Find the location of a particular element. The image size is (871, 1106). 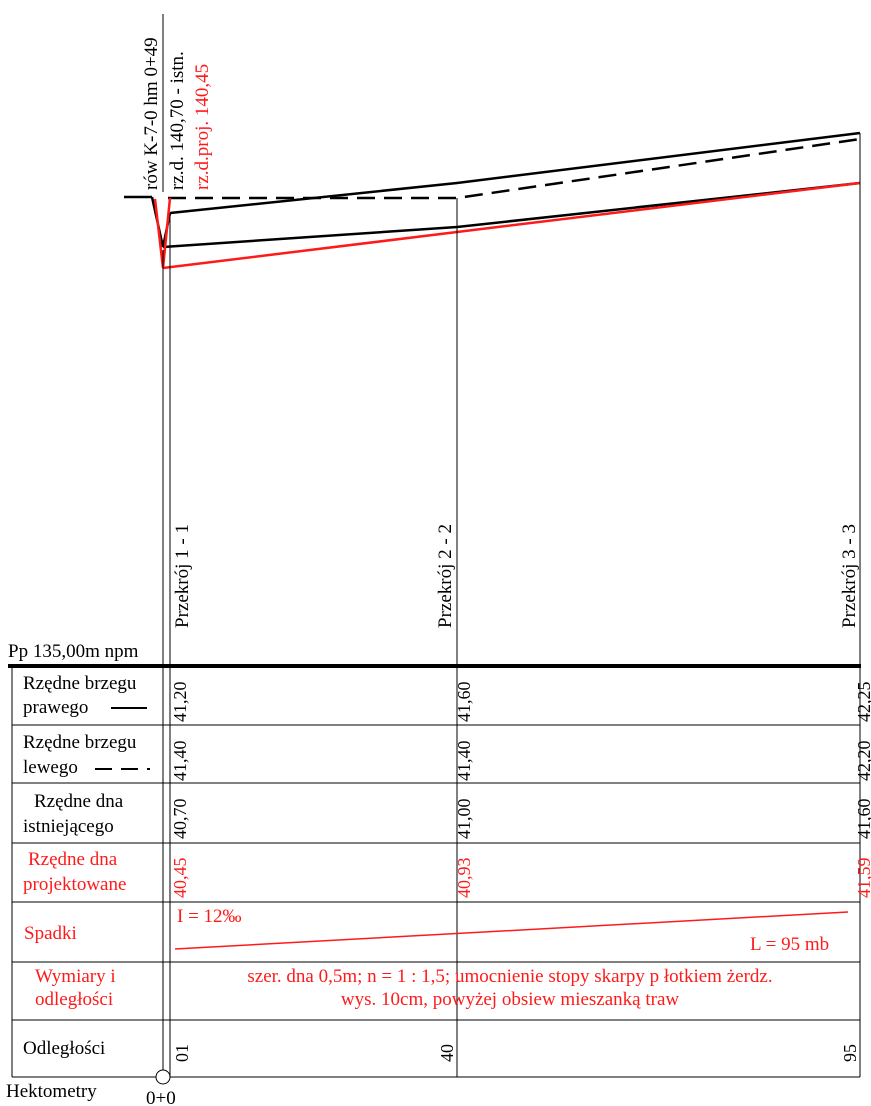

dimensions-label-1: Wymiary i is located at coordinates (75, 976).